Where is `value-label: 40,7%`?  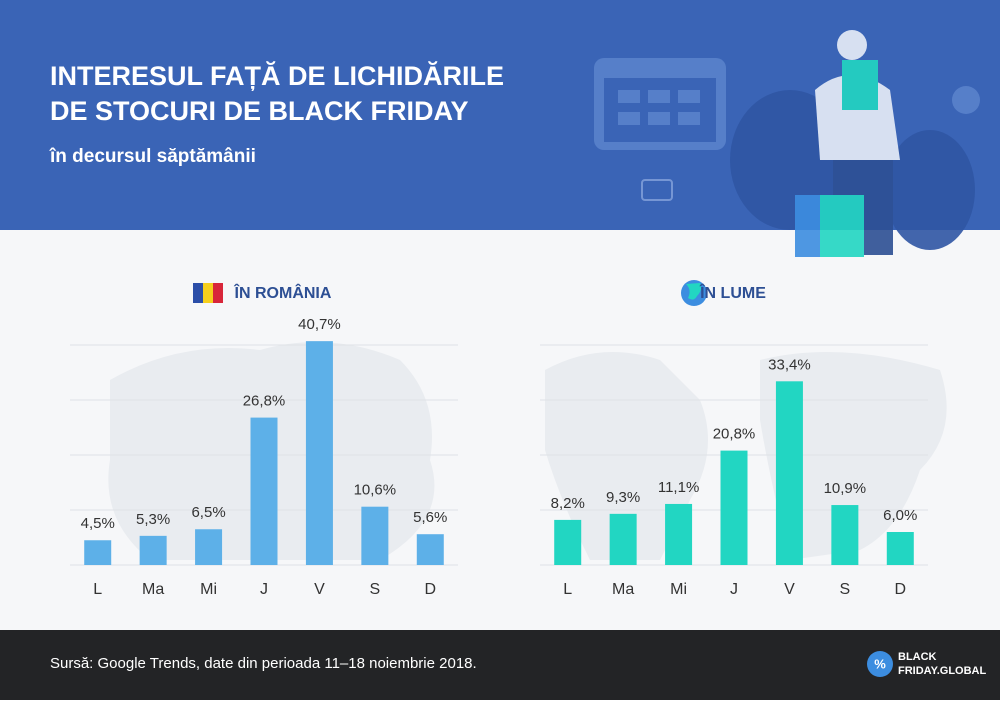
value-label: 40,7% is located at coordinates (319, 324).